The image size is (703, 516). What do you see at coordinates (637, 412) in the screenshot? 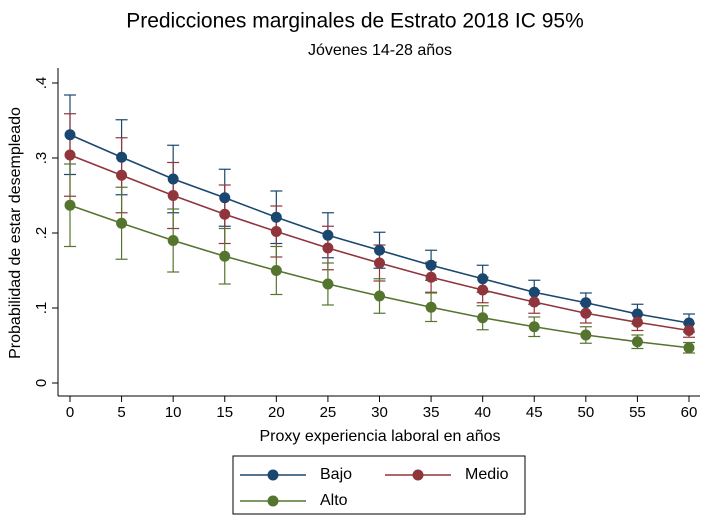
I see `x-tick-label: 55` at bounding box center [637, 412].